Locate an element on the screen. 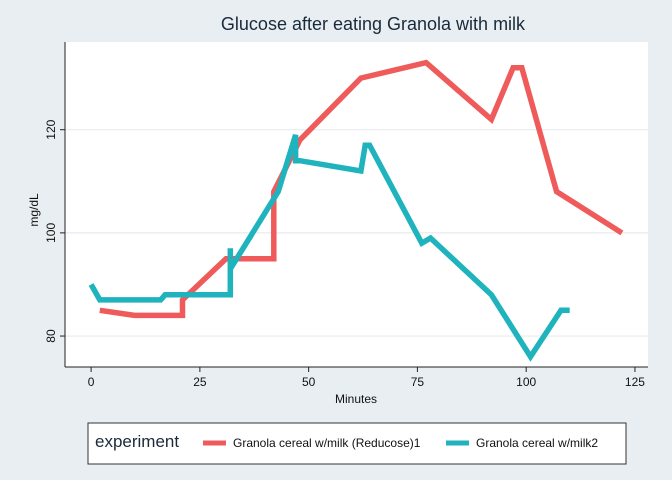 This screenshot has width=672, height=480. y-tick-label: 120 is located at coordinates (51, 129).